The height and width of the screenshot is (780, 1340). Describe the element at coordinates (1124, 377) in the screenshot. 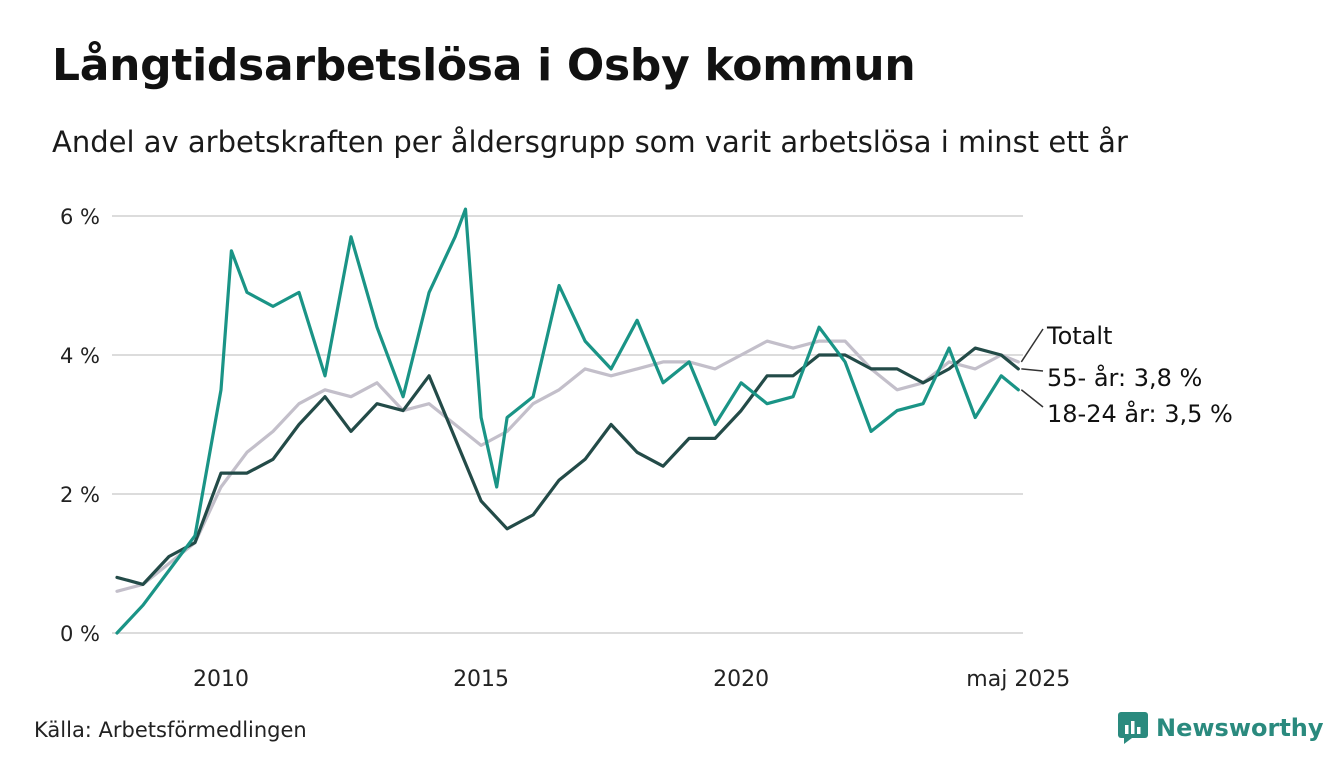

I see `series-label-1: 55- år: 3,8 %` at that location.